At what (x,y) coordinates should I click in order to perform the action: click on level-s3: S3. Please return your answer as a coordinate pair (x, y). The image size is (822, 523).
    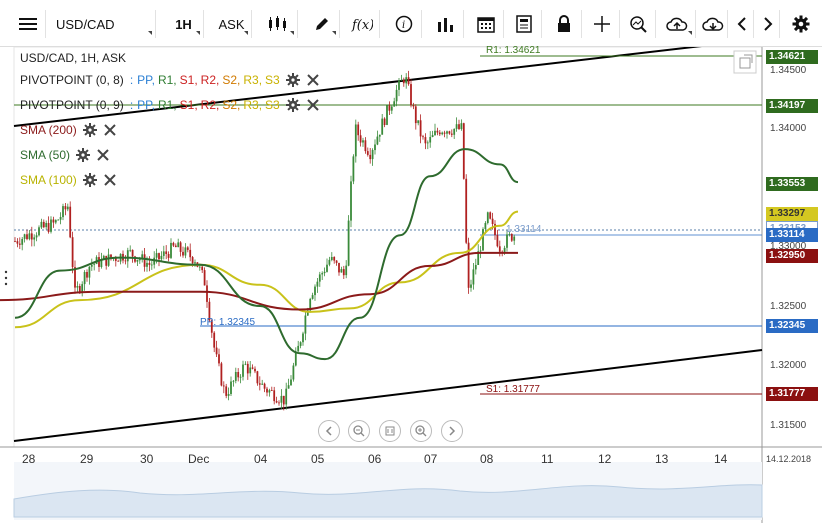
    Looking at the image, I should click on (272, 105).